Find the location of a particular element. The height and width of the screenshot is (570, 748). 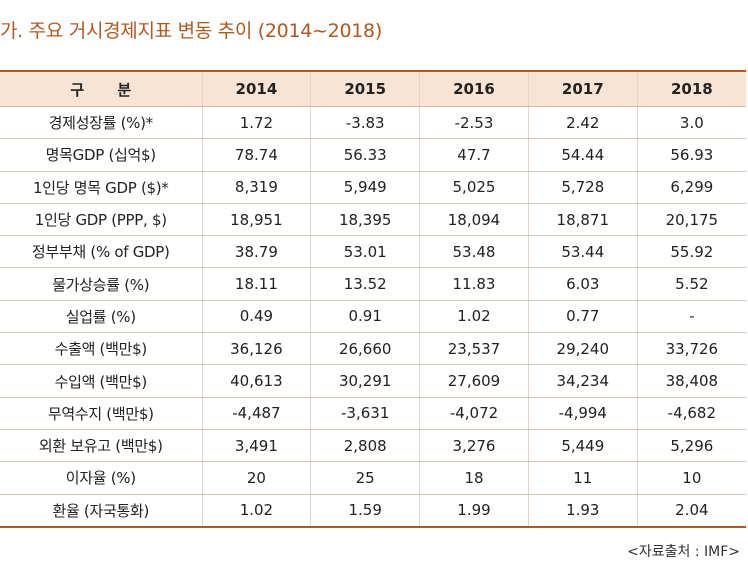

table-row: 경제성장률 (%)* 1.72 -3.83 -2.53 2.42 3.0 is located at coordinates (373, 123).